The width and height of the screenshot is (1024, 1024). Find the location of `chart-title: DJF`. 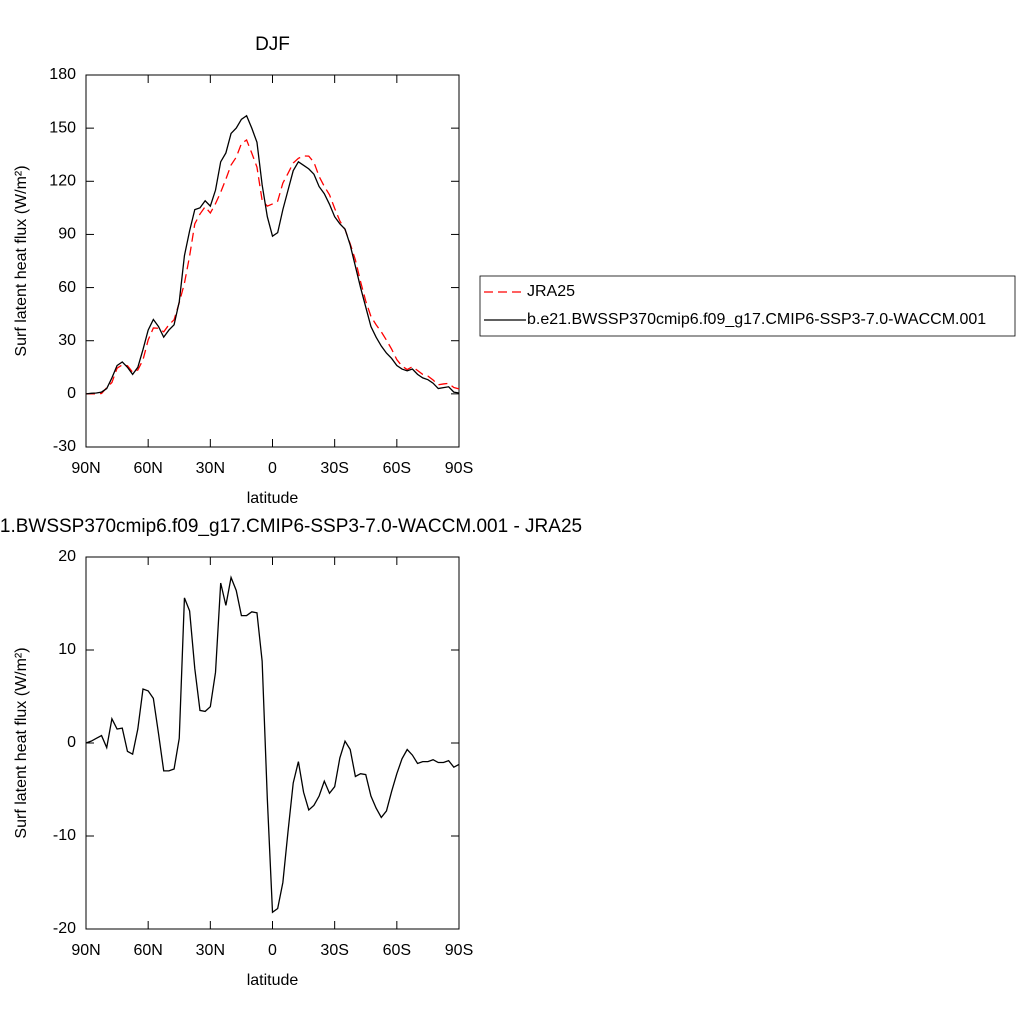

chart-title: DJF is located at coordinates (272, 44).